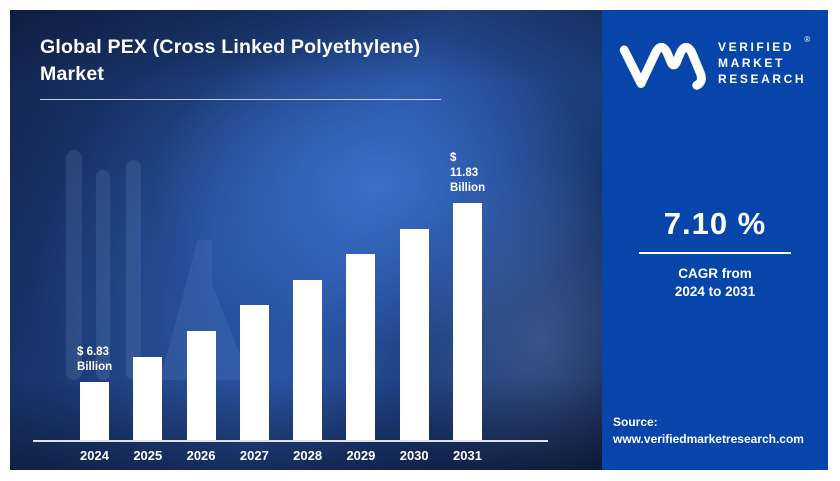 Image resolution: width=840 pixels, height=481 pixels. Describe the element at coordinates (308, 360) in the screenshot. I see `bar-2028` at that location.